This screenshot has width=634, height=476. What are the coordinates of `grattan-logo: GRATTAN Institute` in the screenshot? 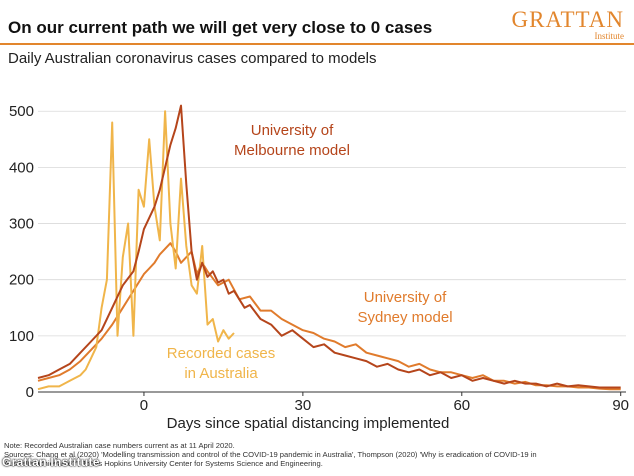 It's located at (568, 24).